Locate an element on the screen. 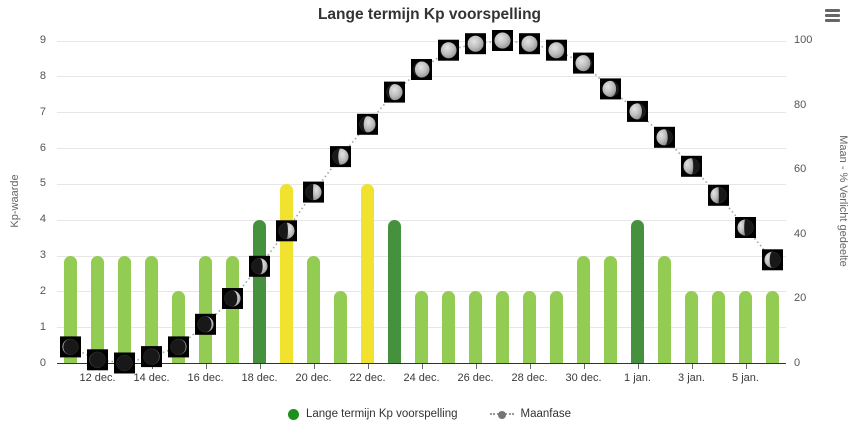 This screenshot has width=859, height=427. chart-title: Lange termijn Kp voorspelling is located at coordinates (429, 14).